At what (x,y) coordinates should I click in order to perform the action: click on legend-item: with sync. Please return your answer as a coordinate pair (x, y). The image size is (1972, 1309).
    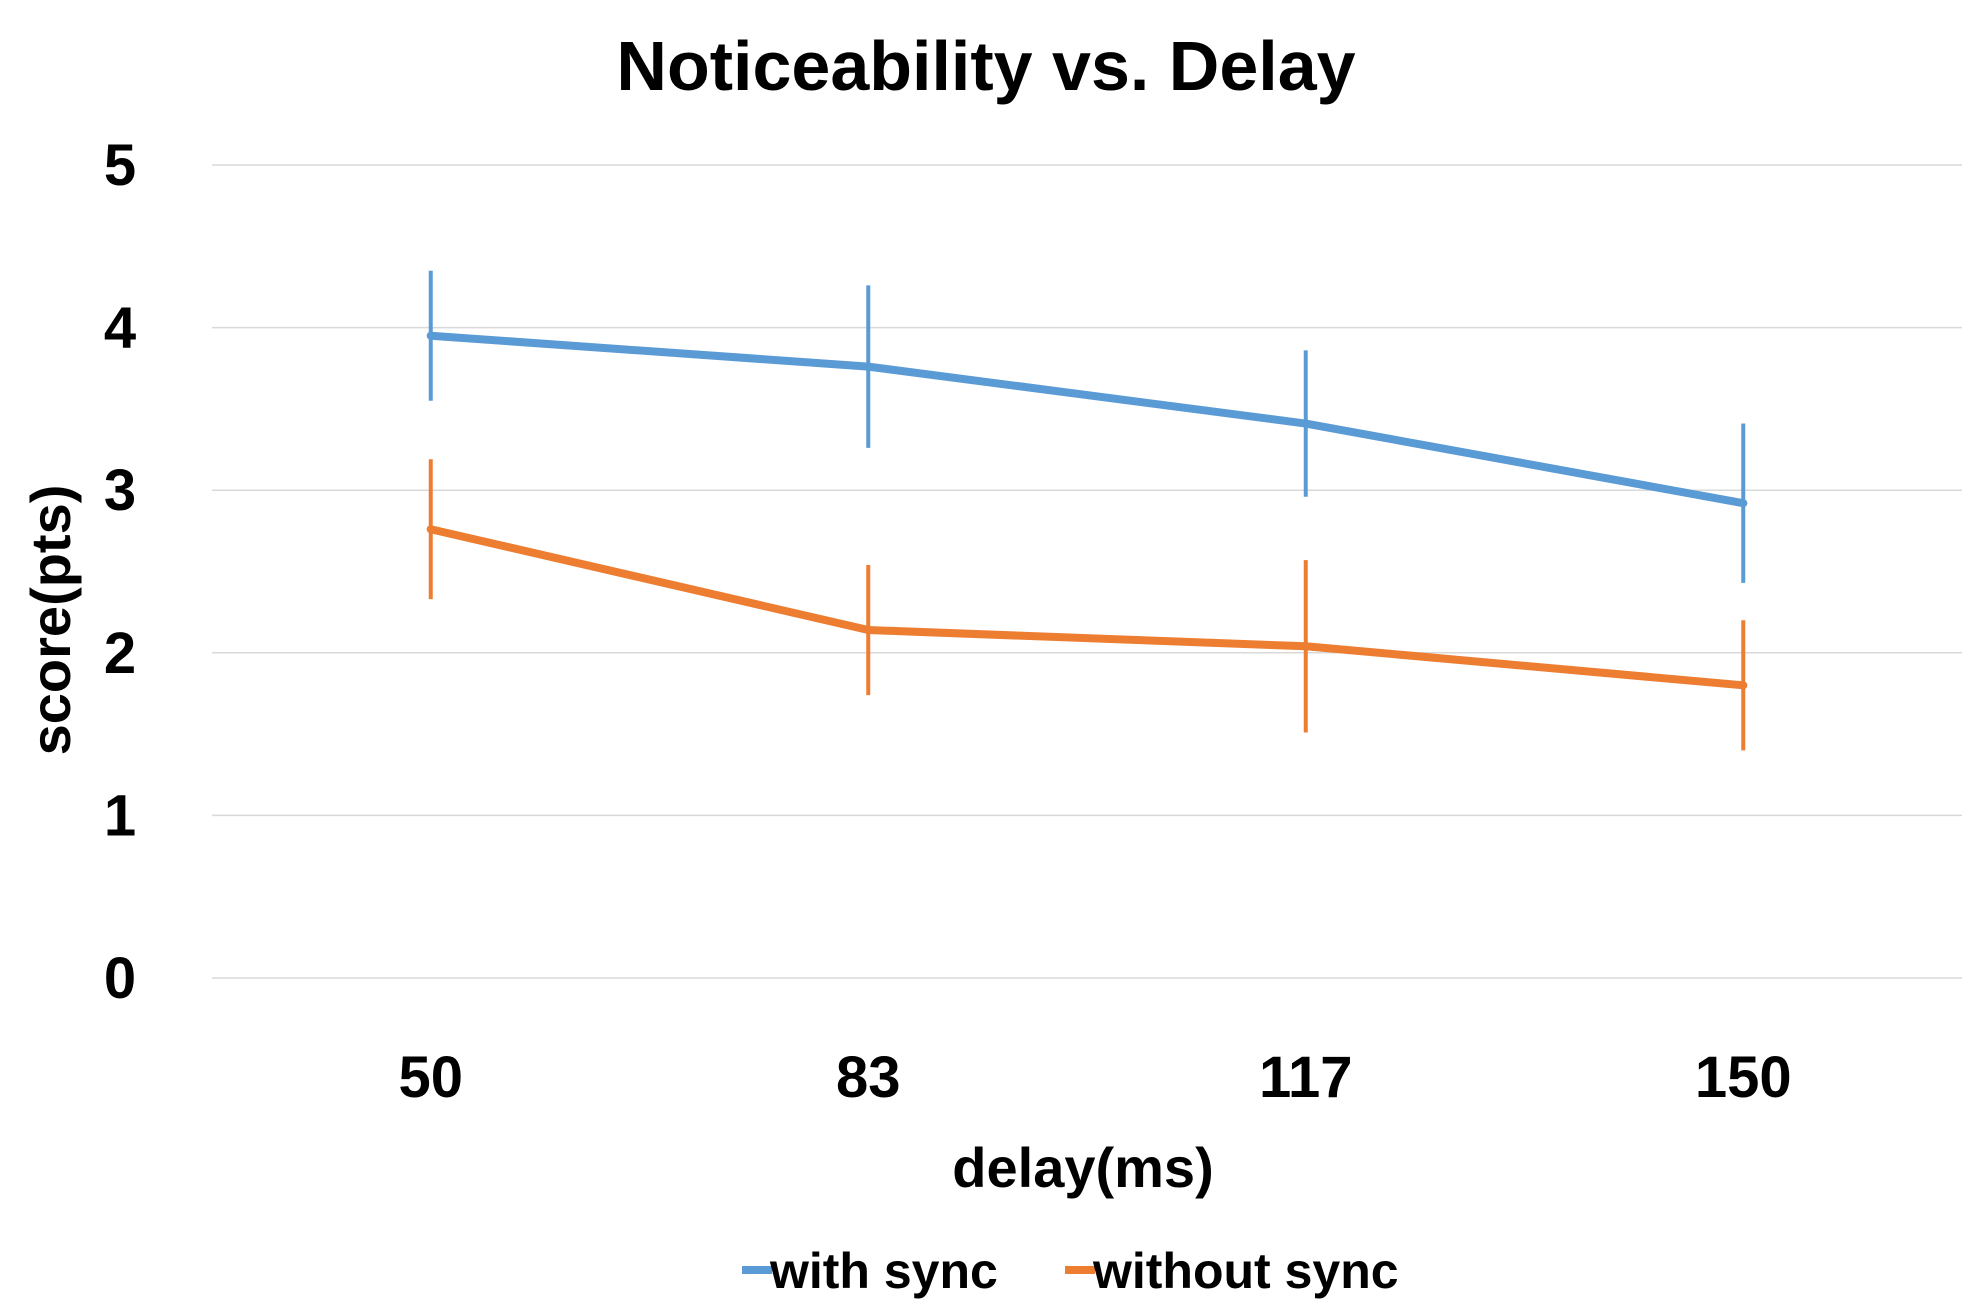
    Looking at the image, I should click on (870, 1271).